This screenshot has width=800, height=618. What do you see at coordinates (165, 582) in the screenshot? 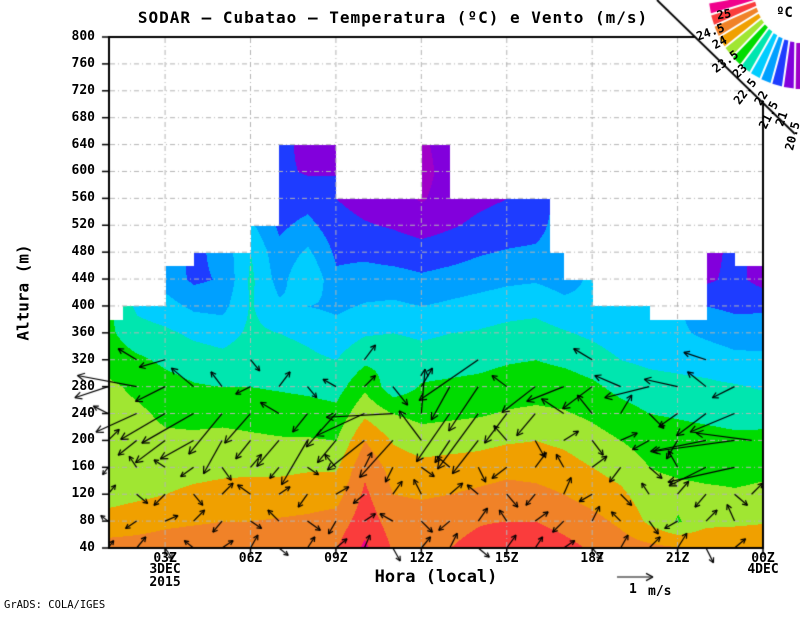
I see `start-year: 2015` at bounding box center [165, 582].